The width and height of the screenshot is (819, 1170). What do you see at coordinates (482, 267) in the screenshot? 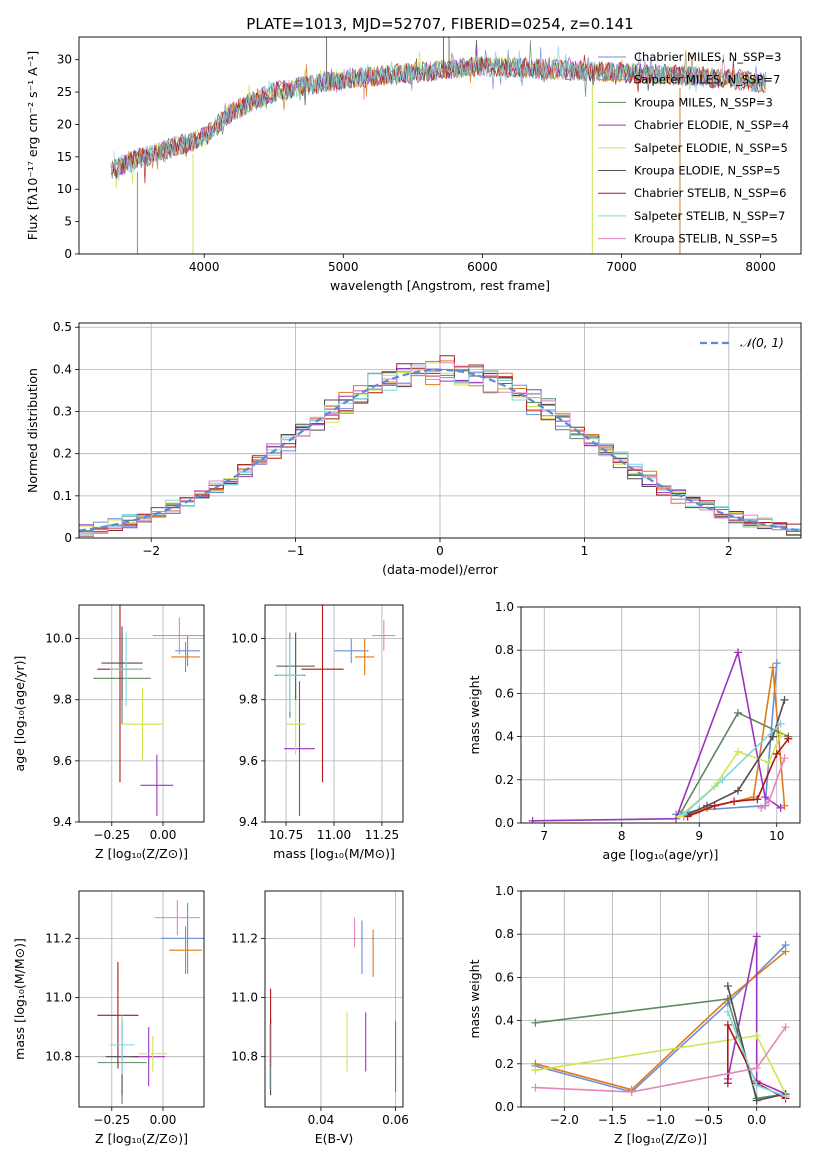
I see `x-tick-label: 6000` at bounding box center [482, 267].